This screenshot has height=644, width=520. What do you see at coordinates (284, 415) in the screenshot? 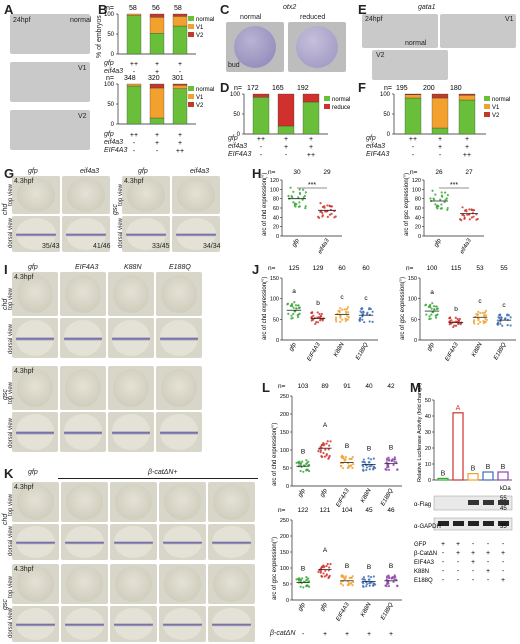
I see `tick-label: 200` at bounding box center [284, 415].